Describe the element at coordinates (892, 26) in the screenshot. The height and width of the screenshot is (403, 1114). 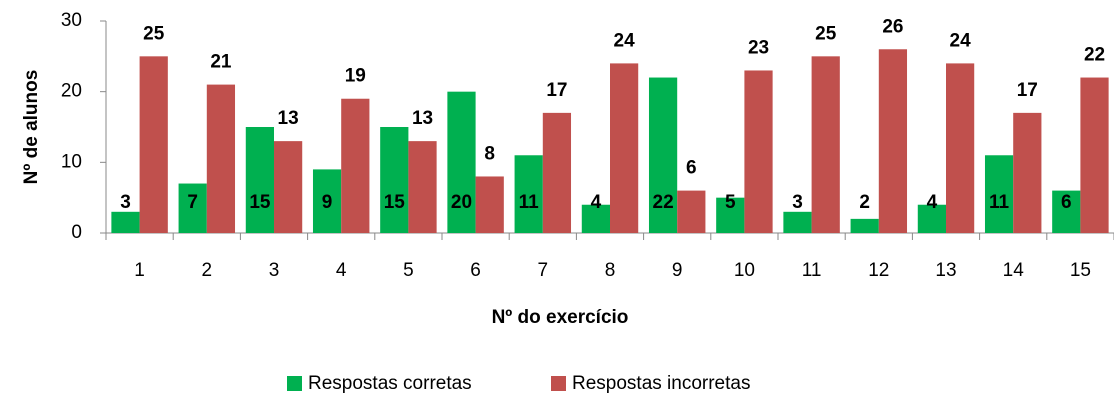
I see `data-label: 26` at that location.